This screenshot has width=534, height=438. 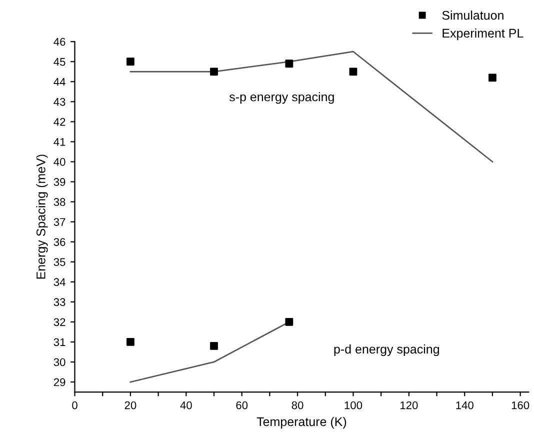 I want to click on x-axis-title: Temperature (K), so click(x=301, y=422).